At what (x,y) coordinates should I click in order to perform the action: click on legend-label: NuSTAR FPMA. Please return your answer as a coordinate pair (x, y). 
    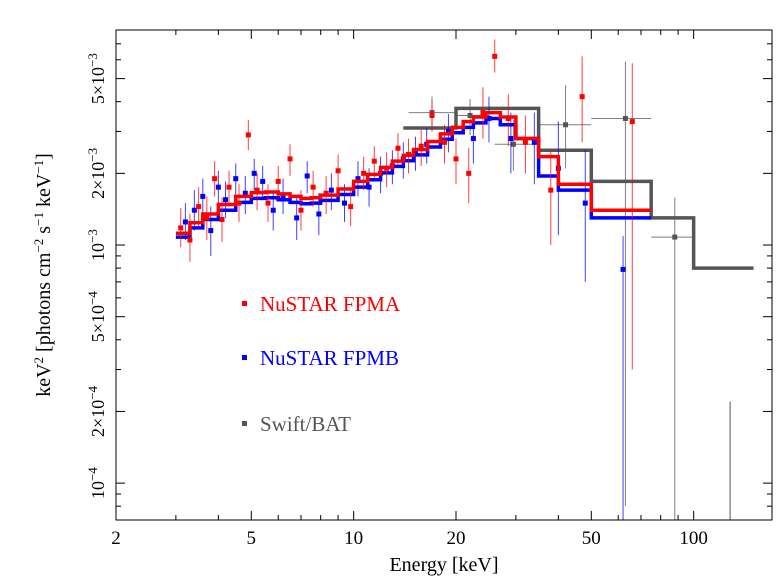
    Looking at the image, I should click on (330, 304).